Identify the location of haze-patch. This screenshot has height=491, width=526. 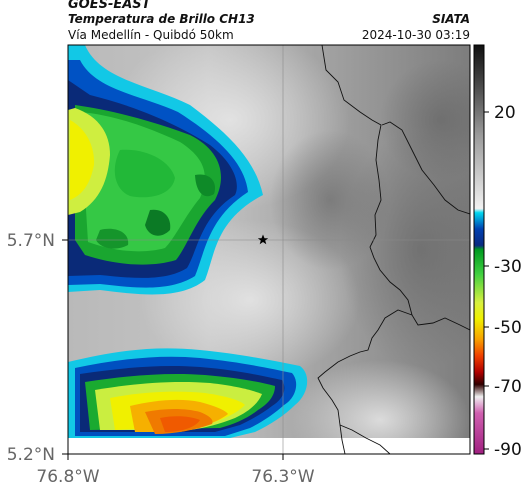
(380, 407).